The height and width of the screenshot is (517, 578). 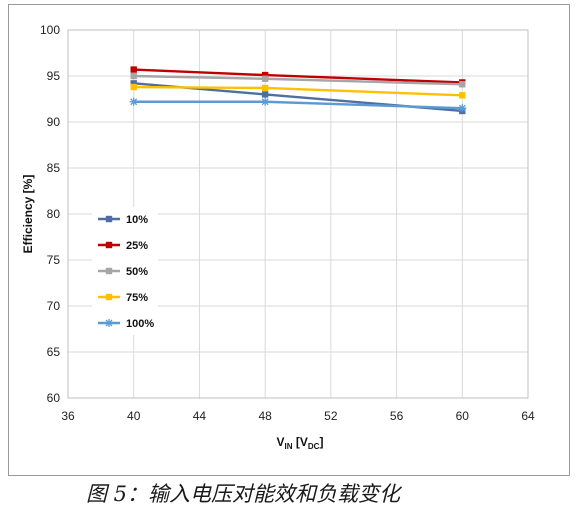 What do you see at coordinates (50, 30) in the screenshot?
I see `y-tick-label: 100` at bounding box center [50, 30].